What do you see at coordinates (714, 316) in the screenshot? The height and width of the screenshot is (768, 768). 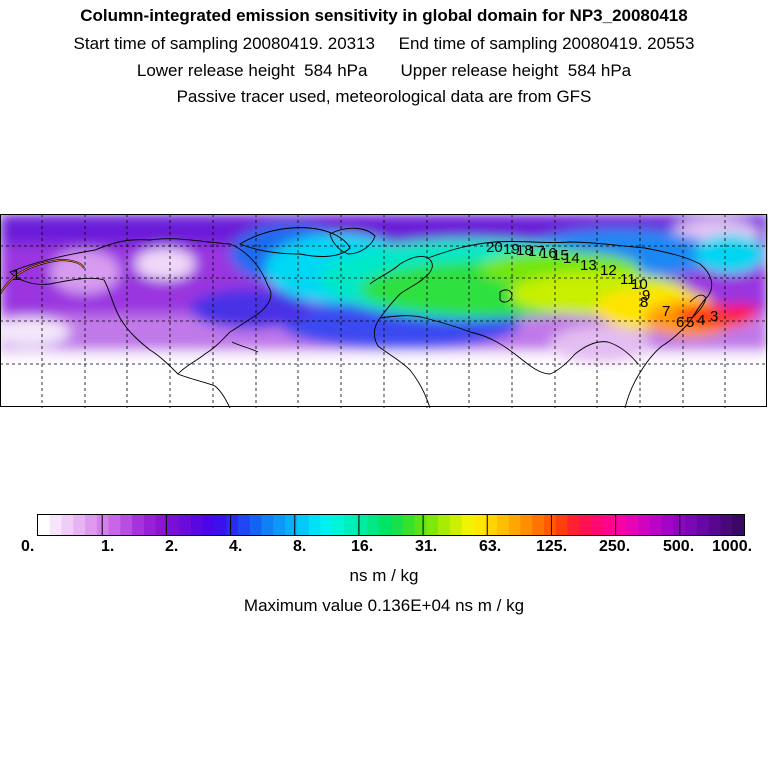 I see `trajectory-label: 3` at bounding box center [714, 316].